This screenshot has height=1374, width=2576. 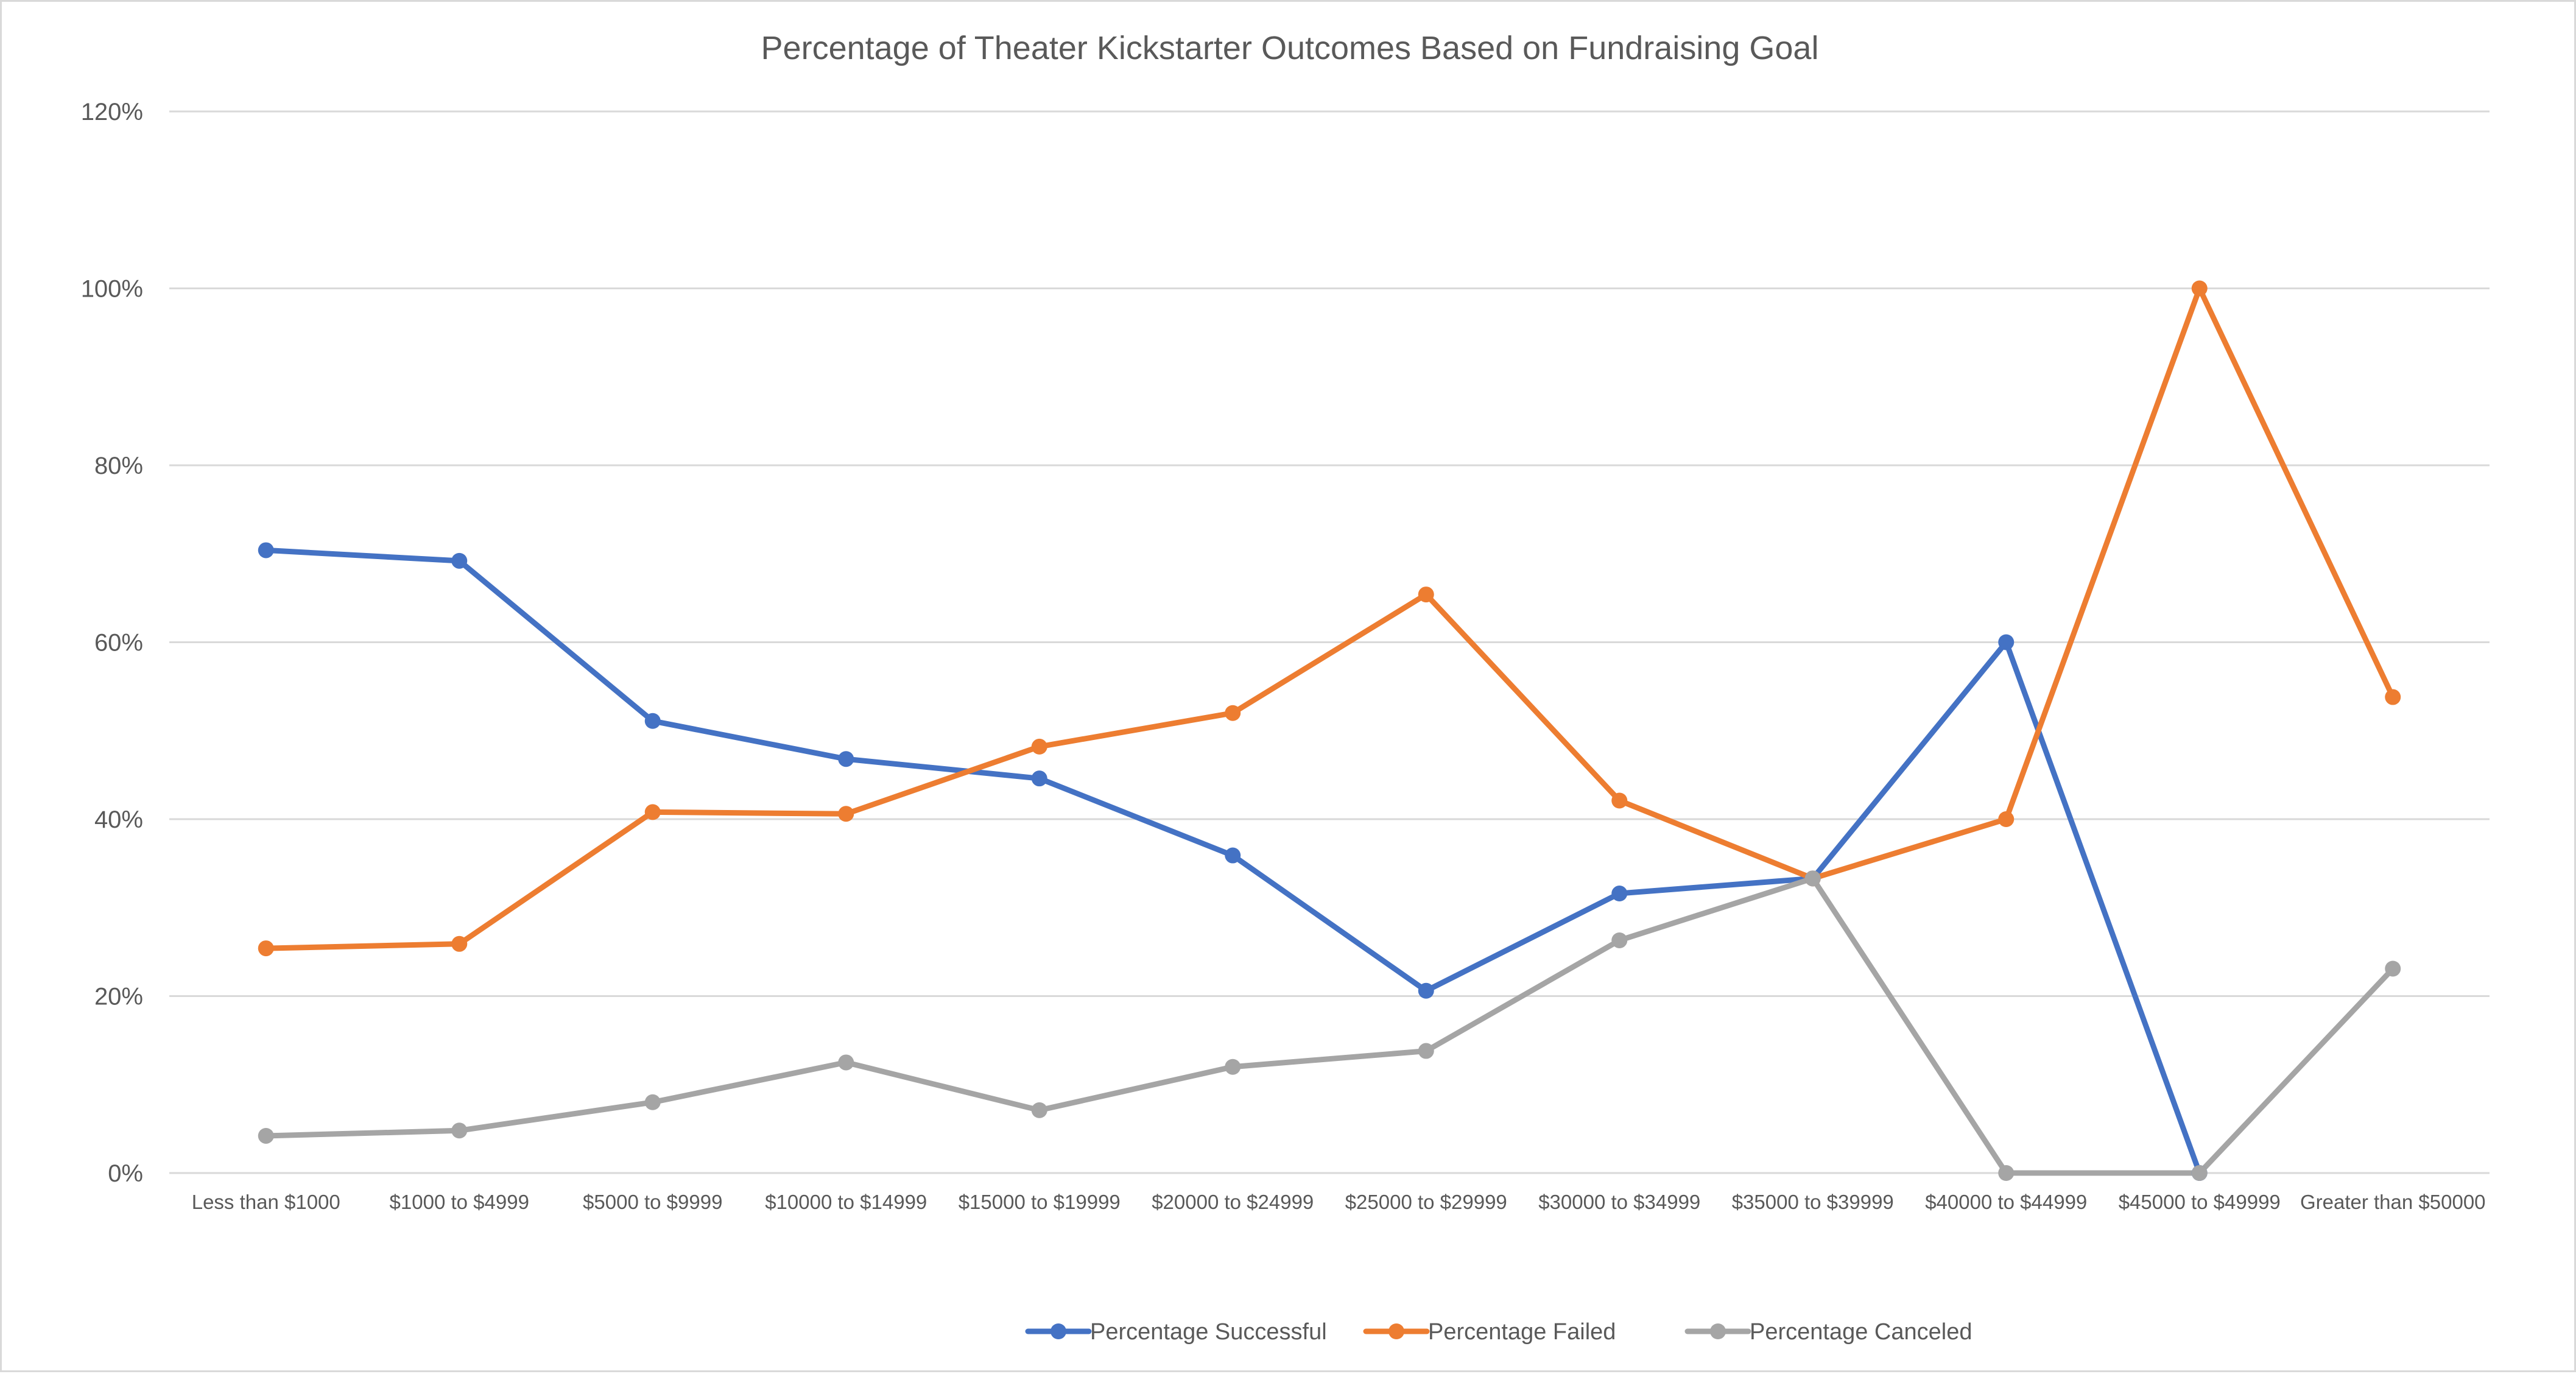 What do you see at coordinates (652, 1202) in the screenshot?
I see `x-tick-label: $5000 to $9999` at bounding box center [652, 1202].